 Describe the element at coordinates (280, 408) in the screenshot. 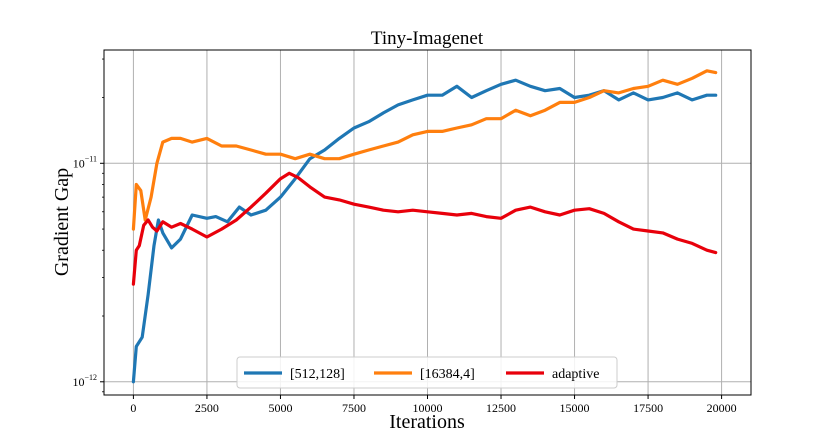

I see `x-tick-label: 5000` at that location.